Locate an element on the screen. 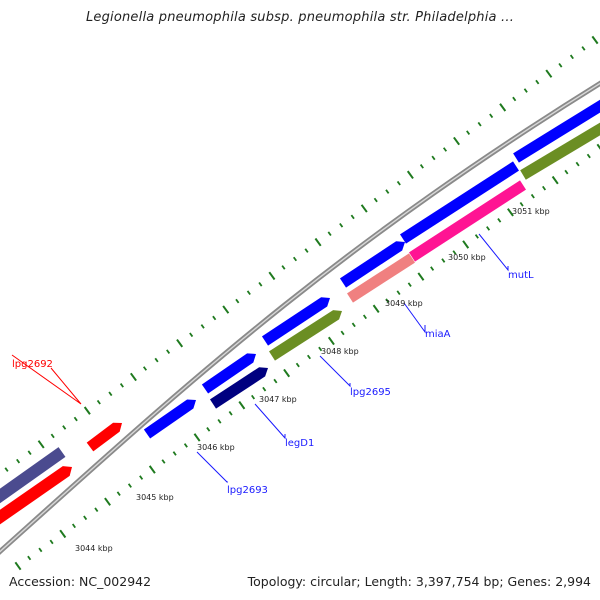 The image size is (600, 600). label-leader-miaA is located at coordinates (414, 318).